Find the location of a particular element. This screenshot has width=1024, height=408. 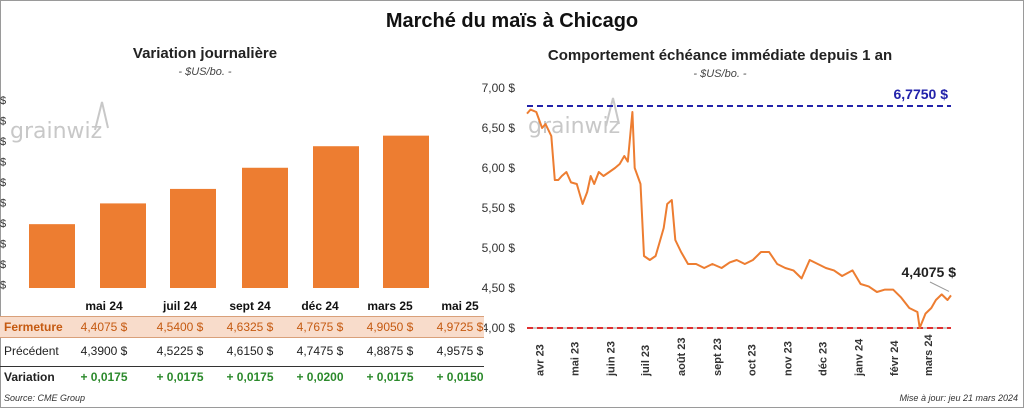

month-header: mai 25 is located at coordinates (460, 306).